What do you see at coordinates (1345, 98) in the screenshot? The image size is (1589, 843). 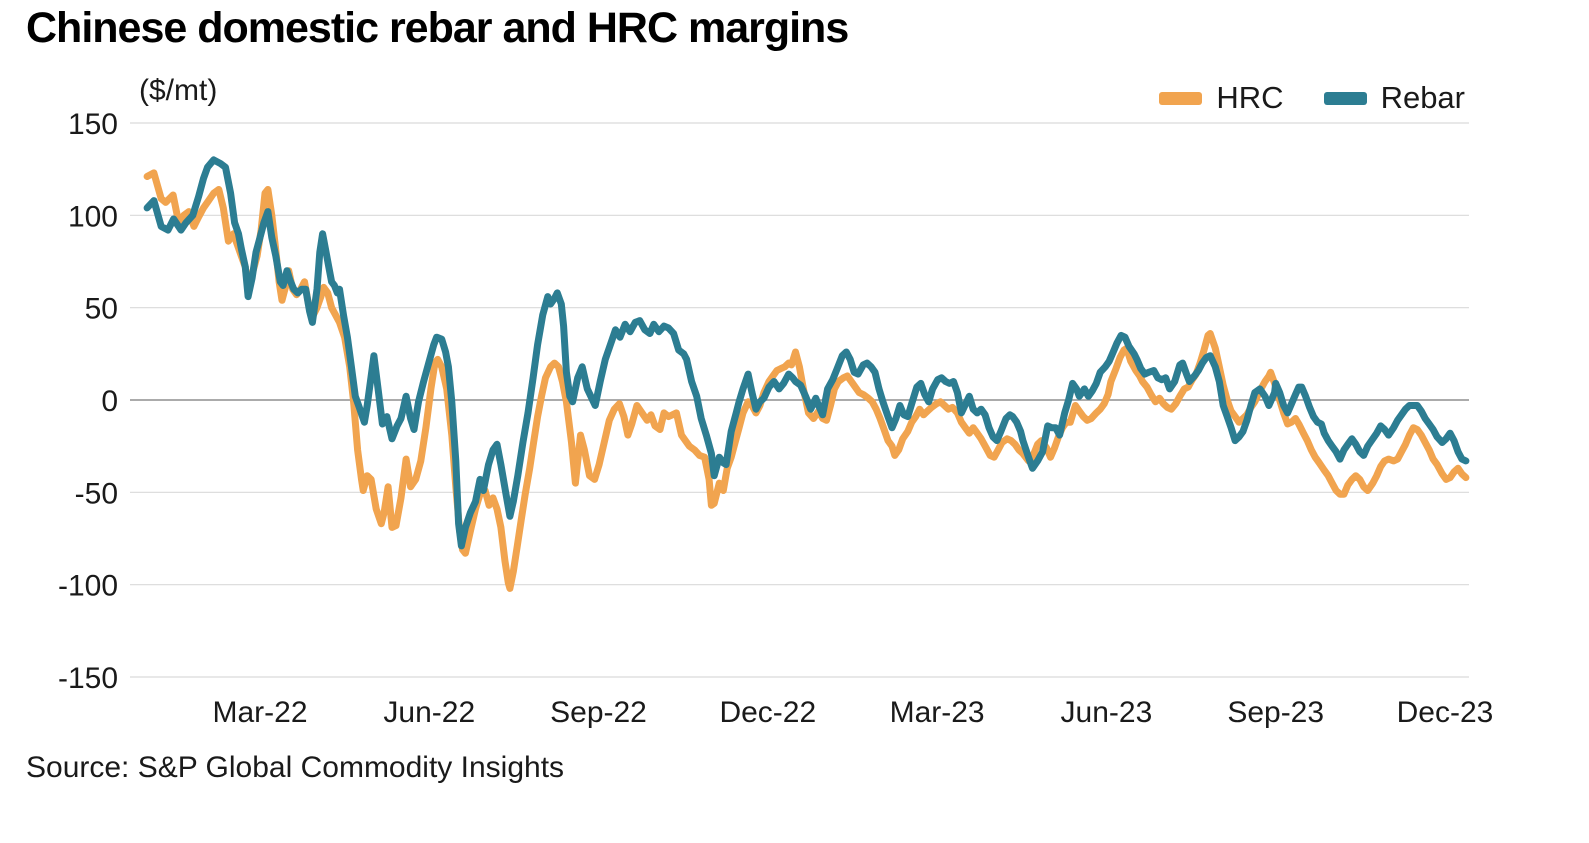 I see `rebar-swatch-icon` at bounding box center [1345, 98].